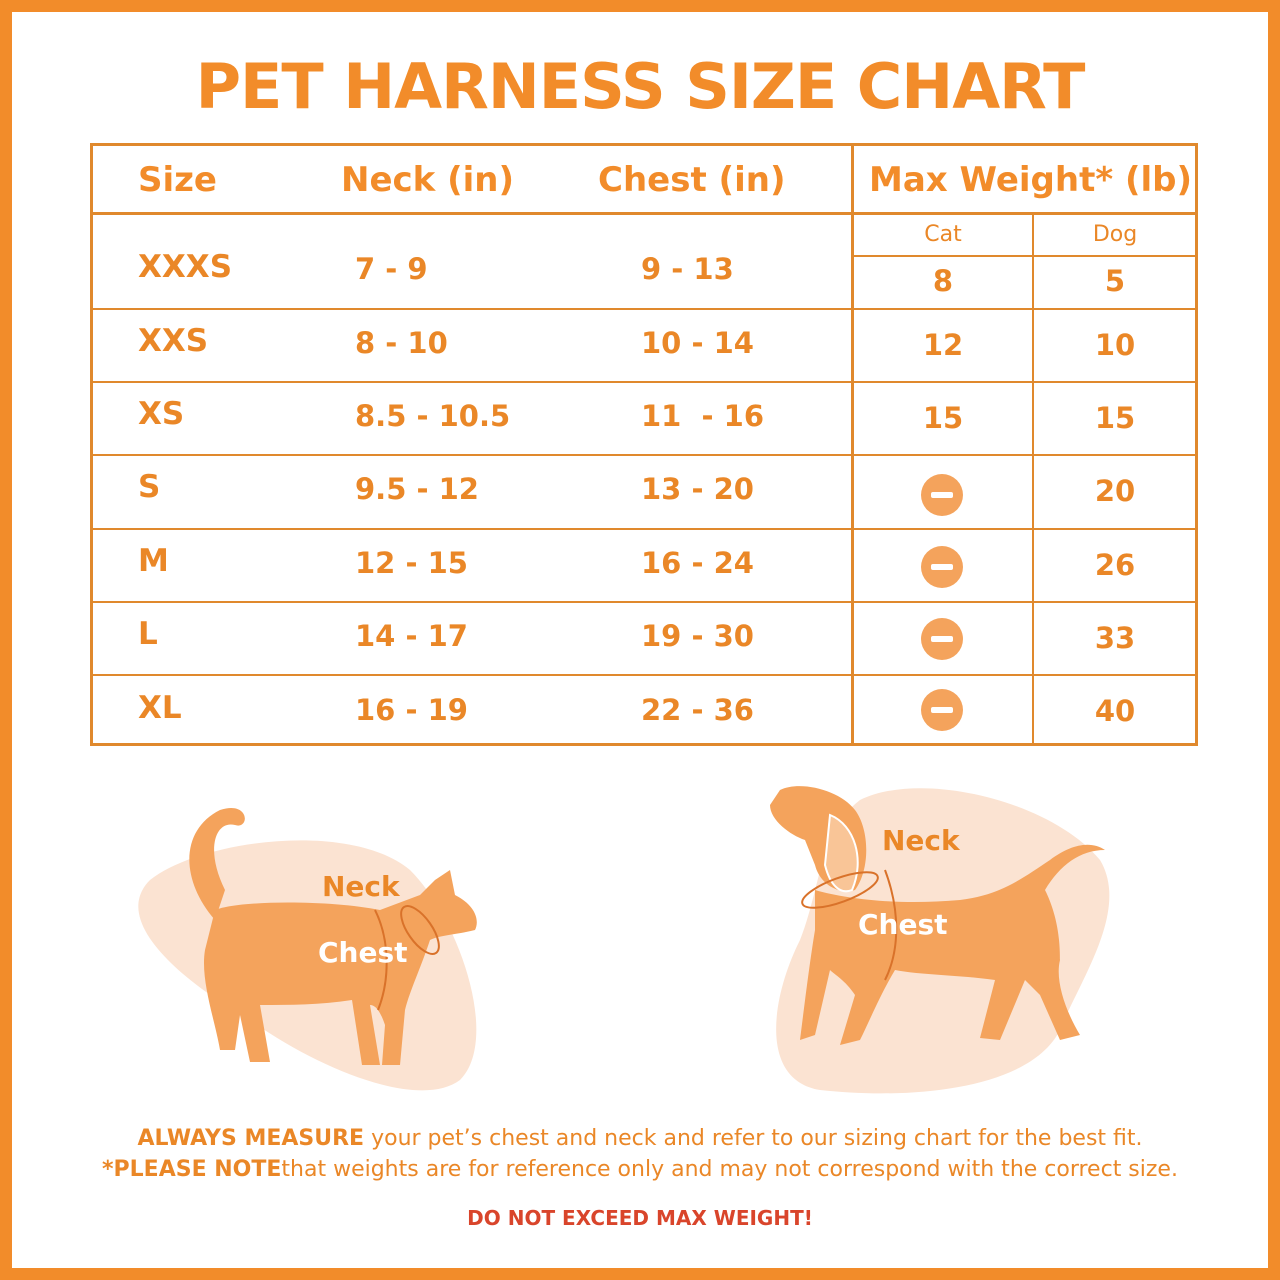 The width and height of the screenshot is (1280, 1280). I want to click on cat-neck-label: Neck, so click(361, 886).